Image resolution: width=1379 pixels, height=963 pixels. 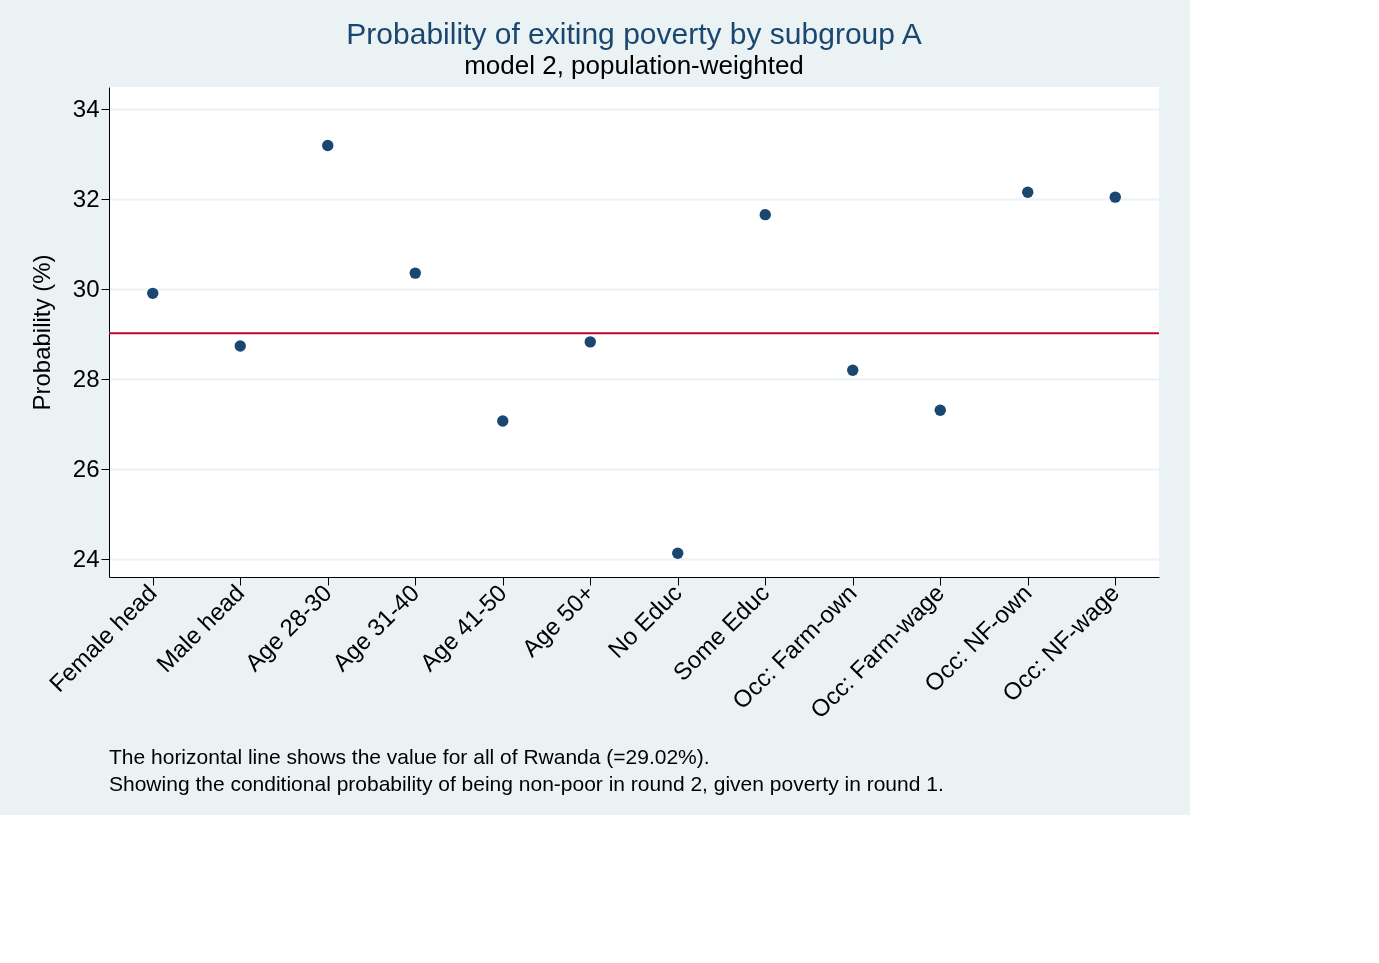 I want to click on chart-title: Probability of exiting poverty by subgroup A, so click(x=634, y=33).